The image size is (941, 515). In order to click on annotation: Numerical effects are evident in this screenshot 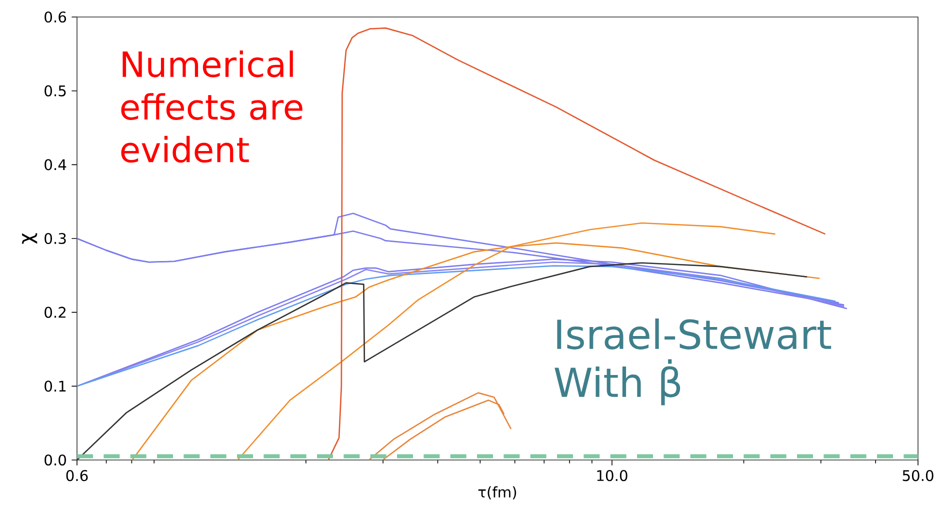, I will do `click(211, 106)`.